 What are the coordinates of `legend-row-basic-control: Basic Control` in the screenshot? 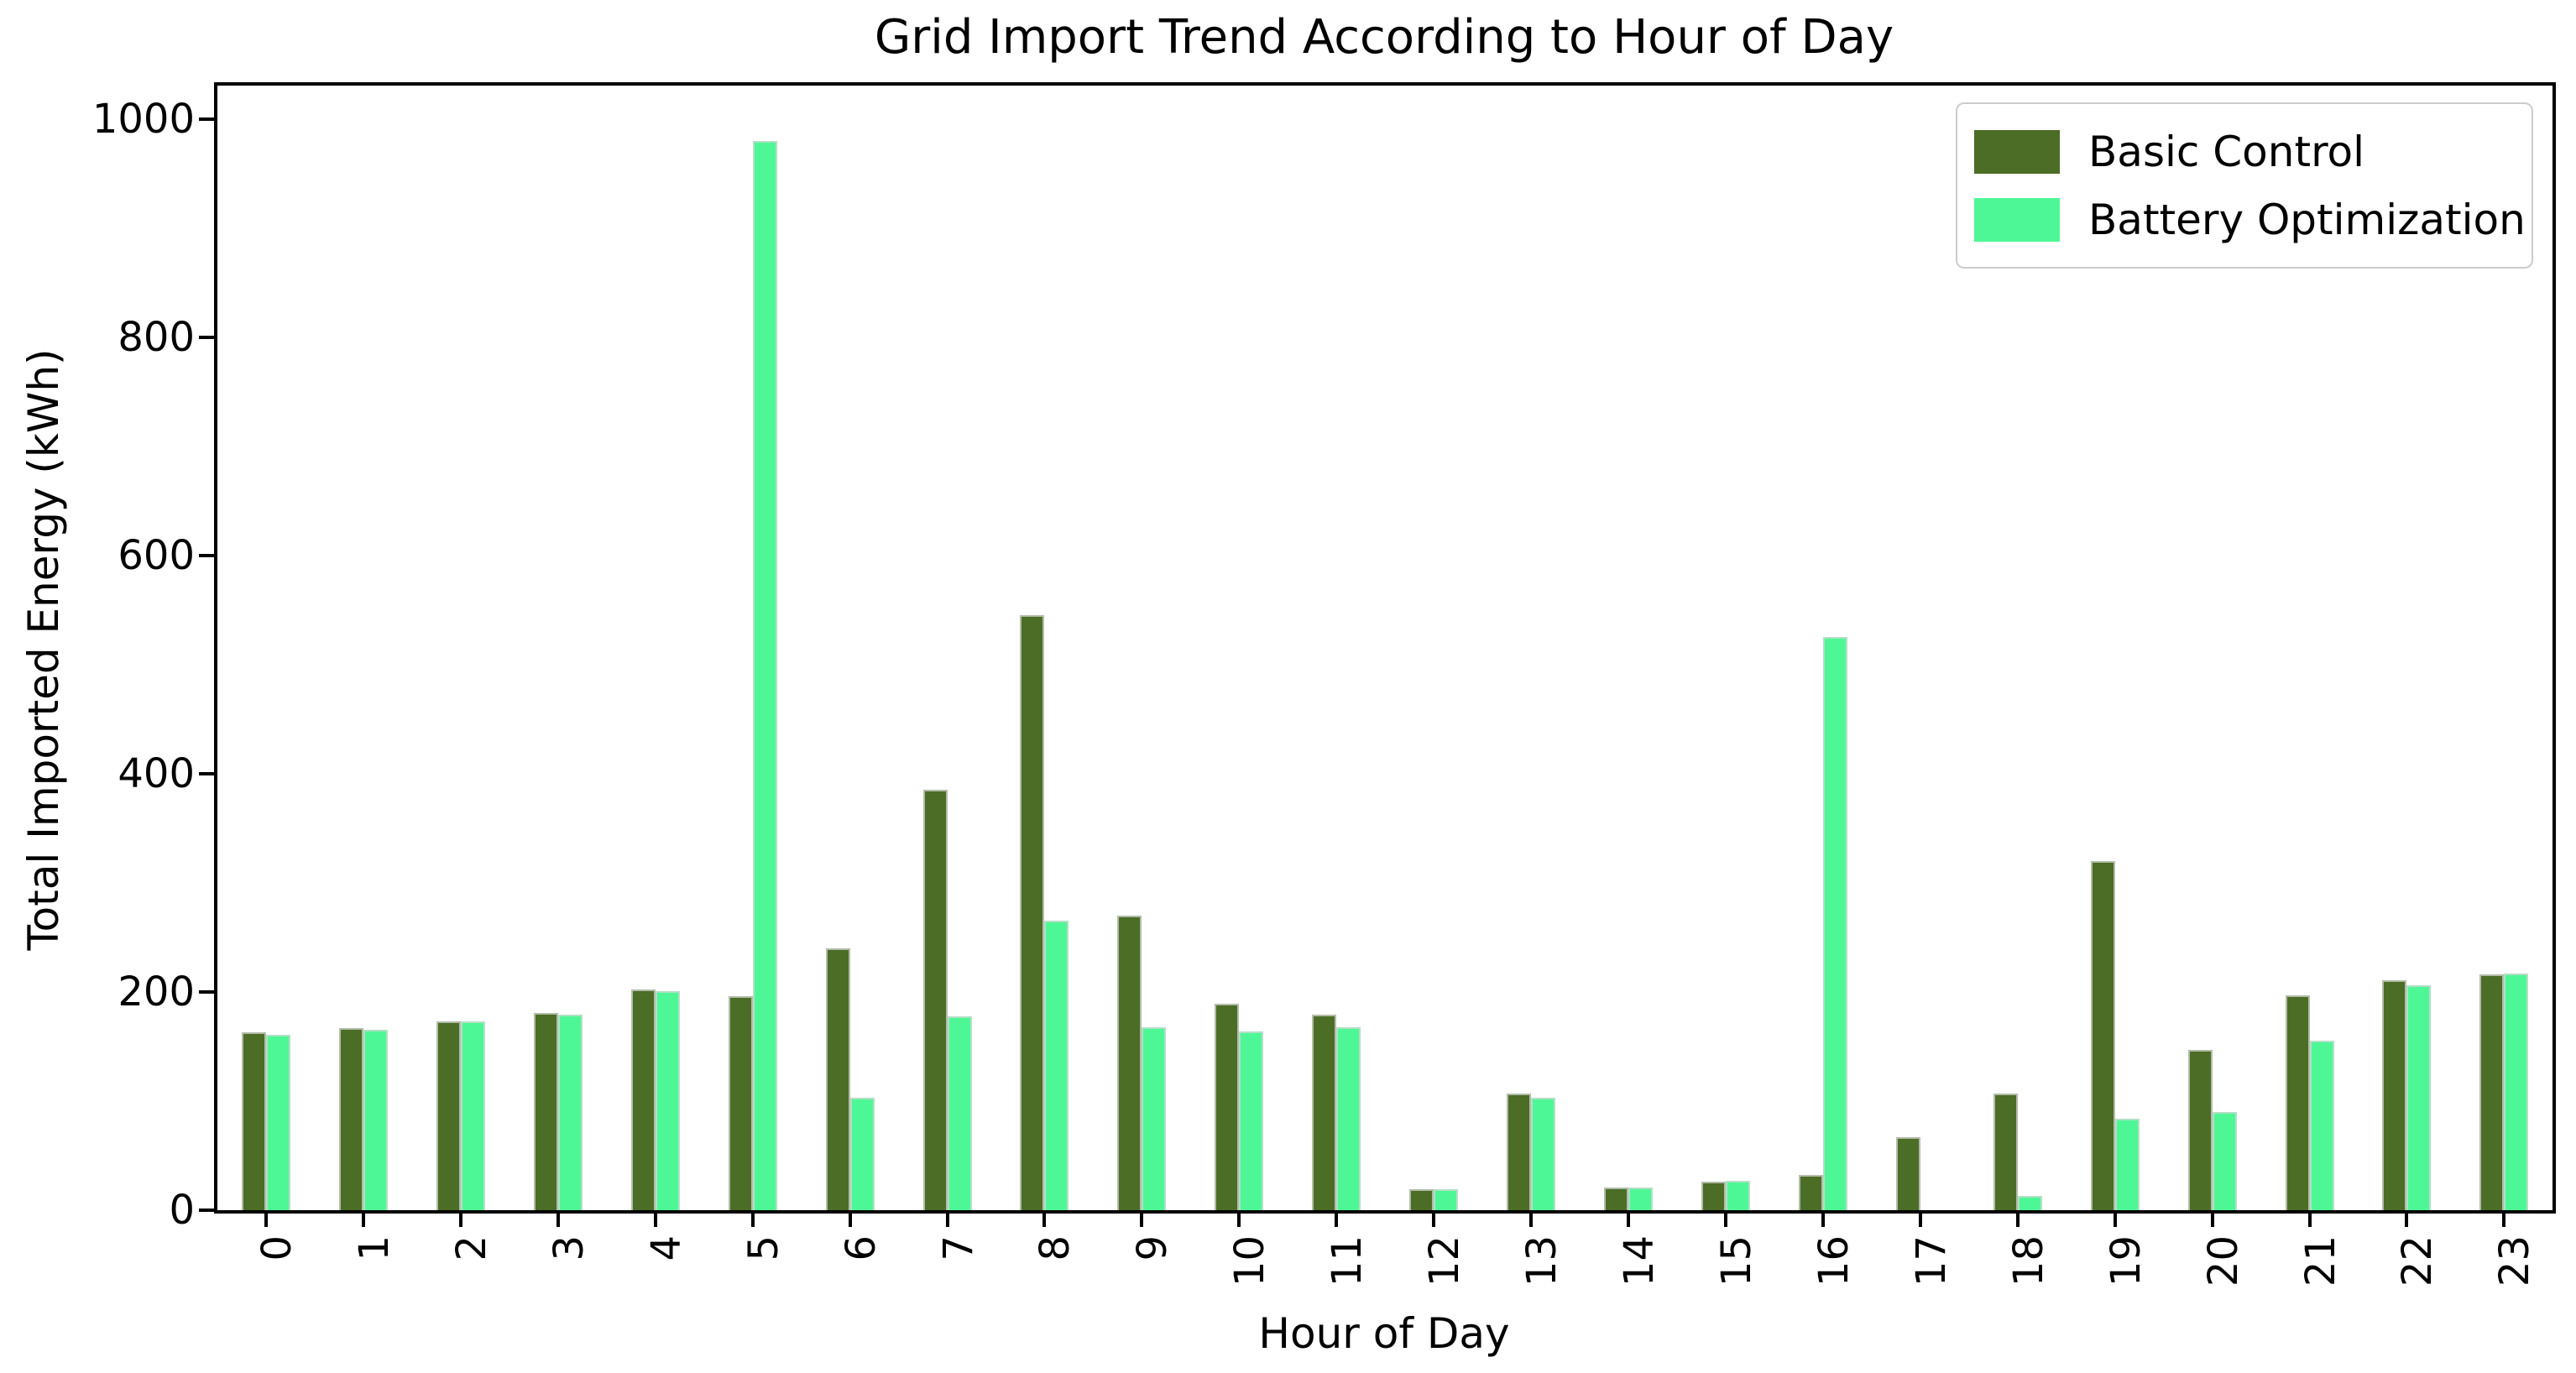 It's located at (2244, 152).